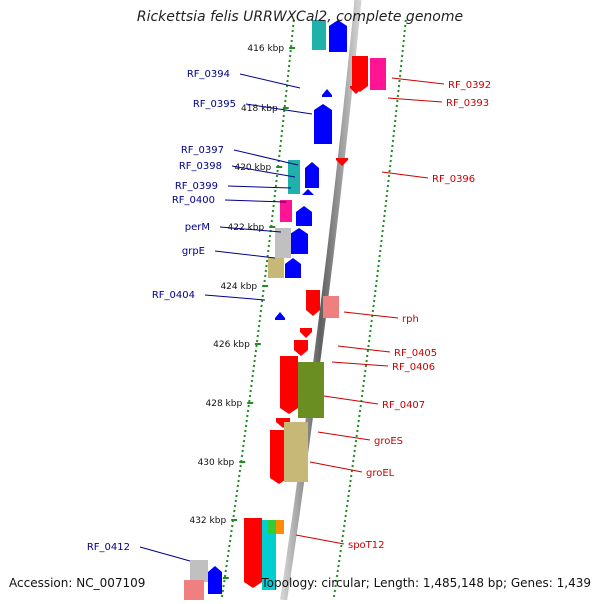  I want to click on right-scale-track, so click(369, 311).